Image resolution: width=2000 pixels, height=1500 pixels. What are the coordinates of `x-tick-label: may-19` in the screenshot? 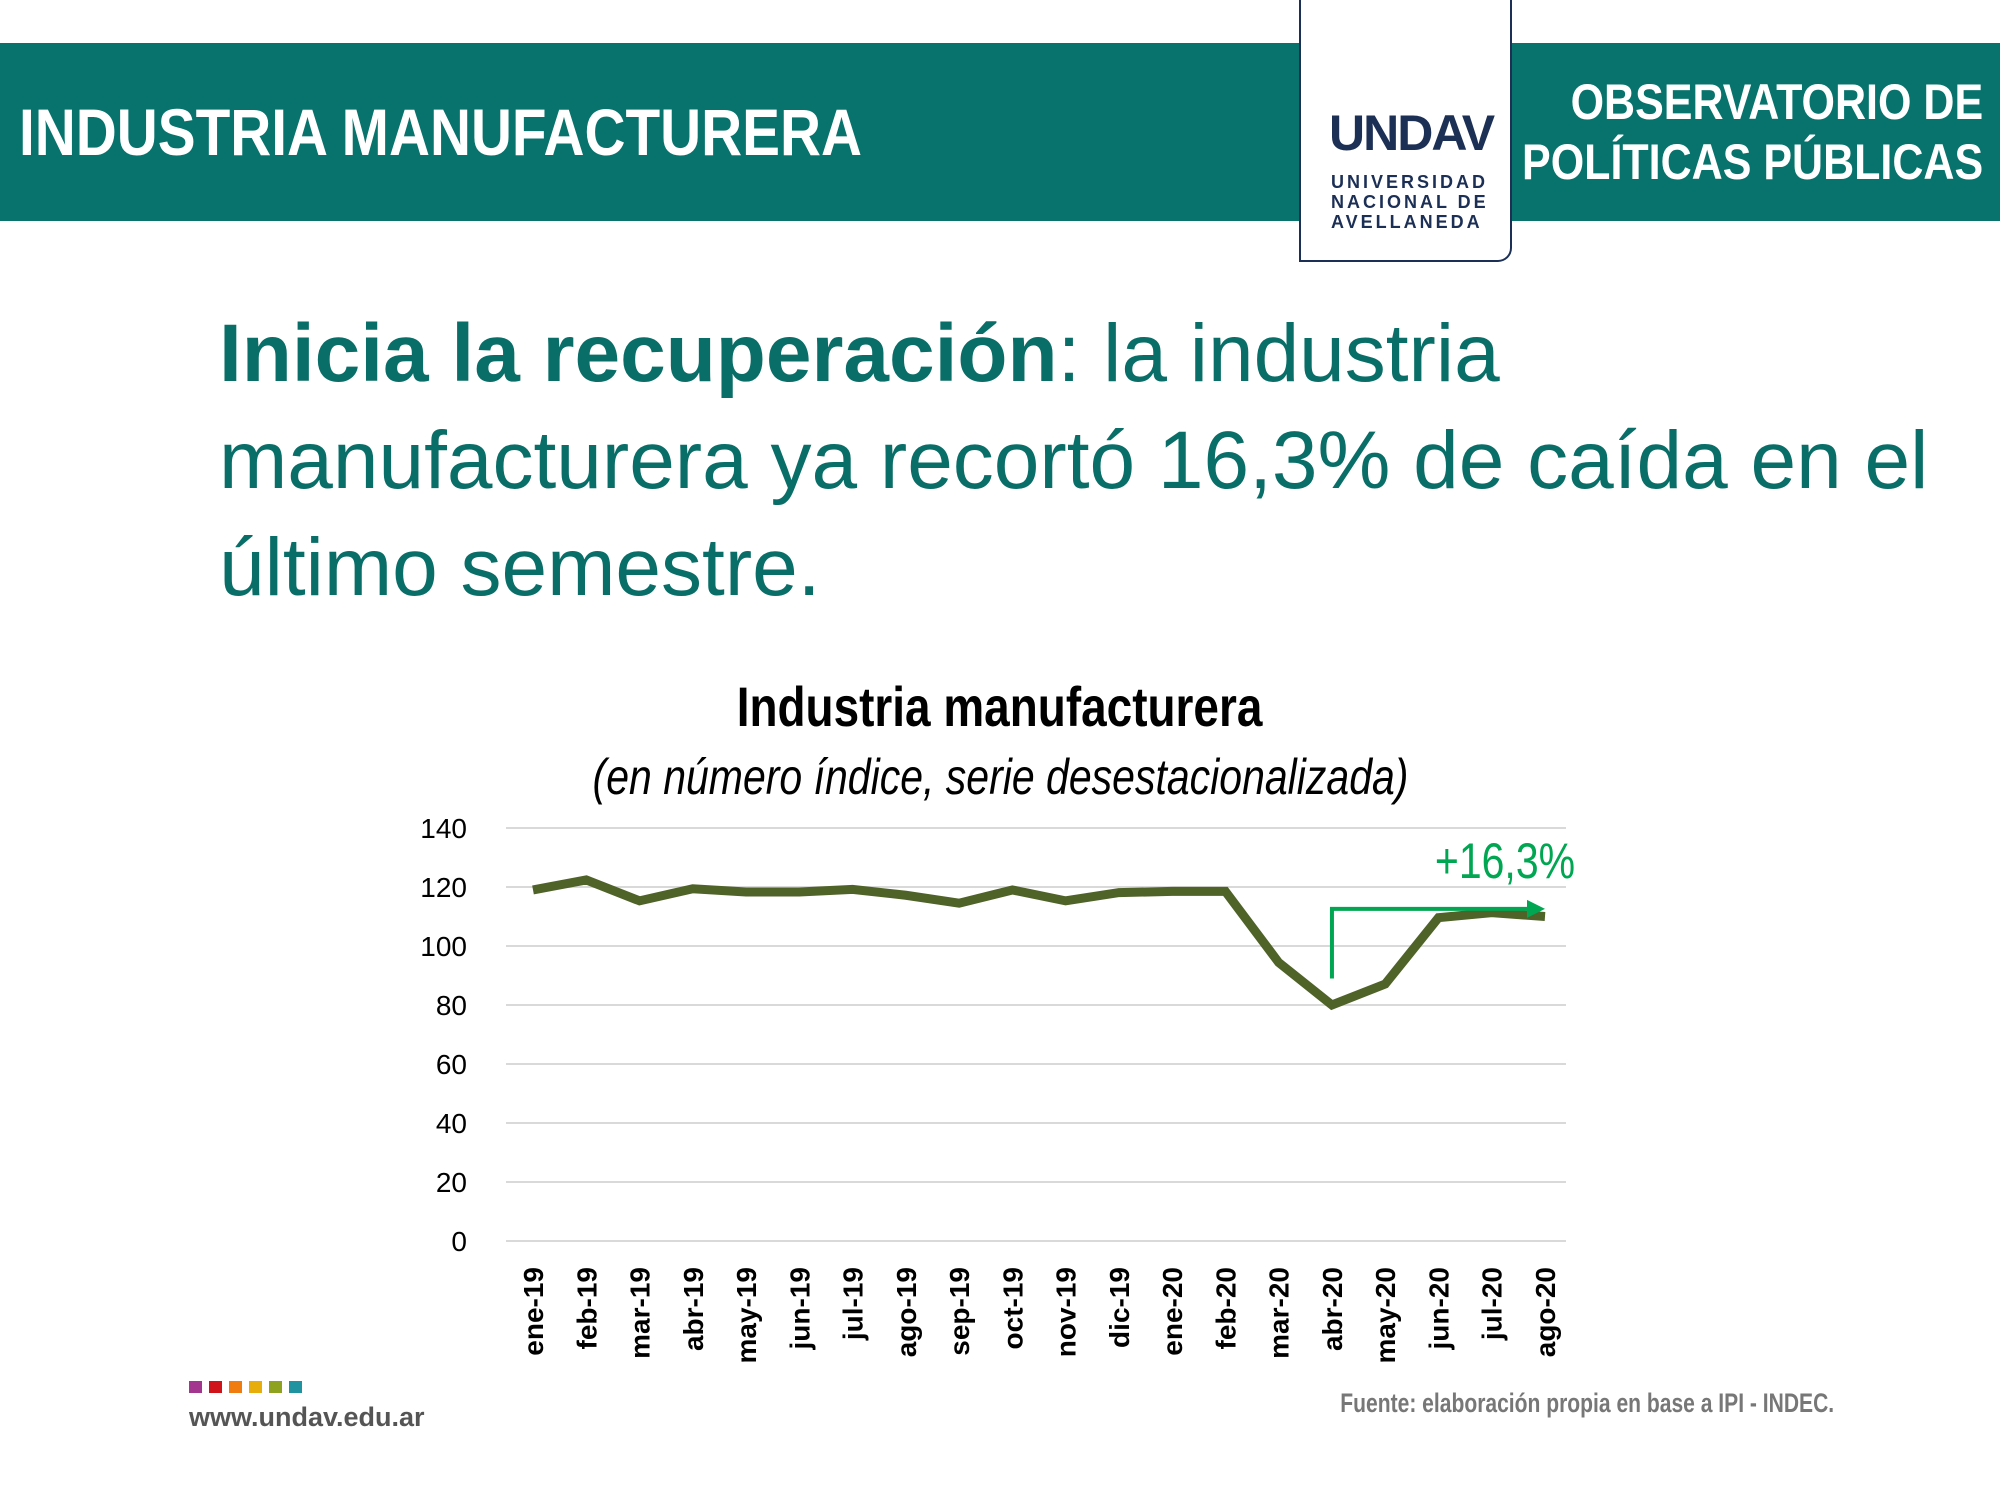 It's located at (746, 1315).